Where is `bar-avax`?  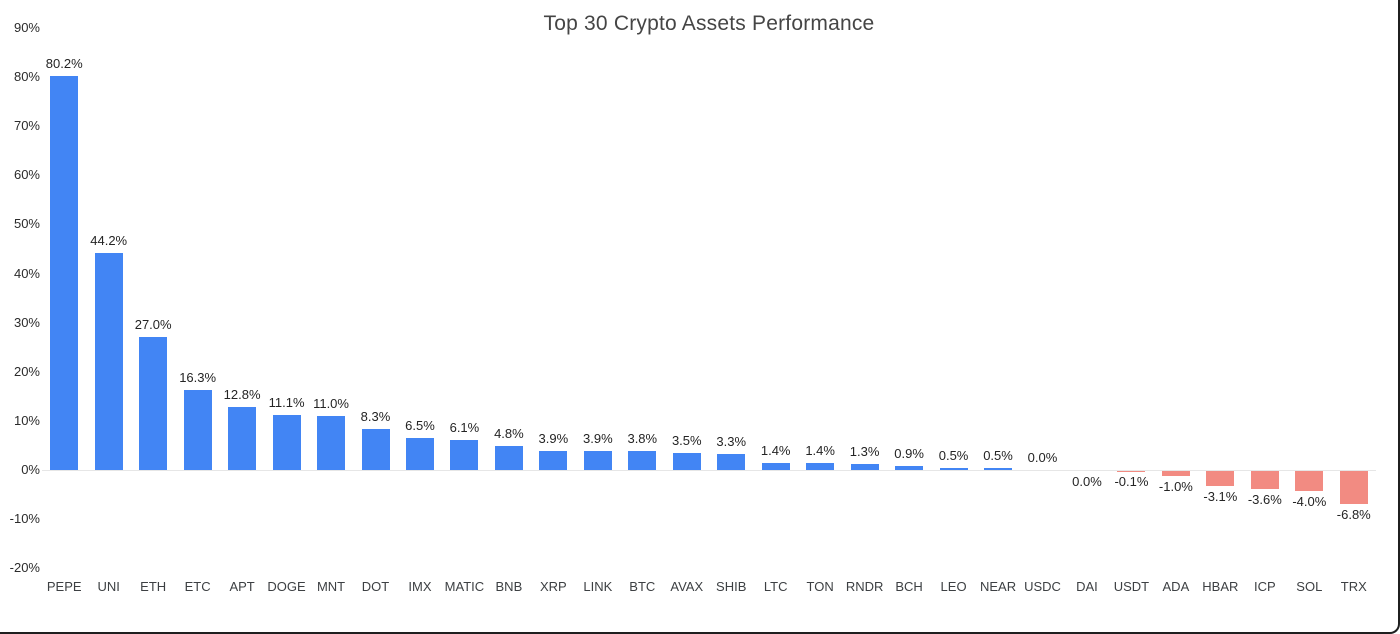 bar-avax is located at coordinates (686, 461).